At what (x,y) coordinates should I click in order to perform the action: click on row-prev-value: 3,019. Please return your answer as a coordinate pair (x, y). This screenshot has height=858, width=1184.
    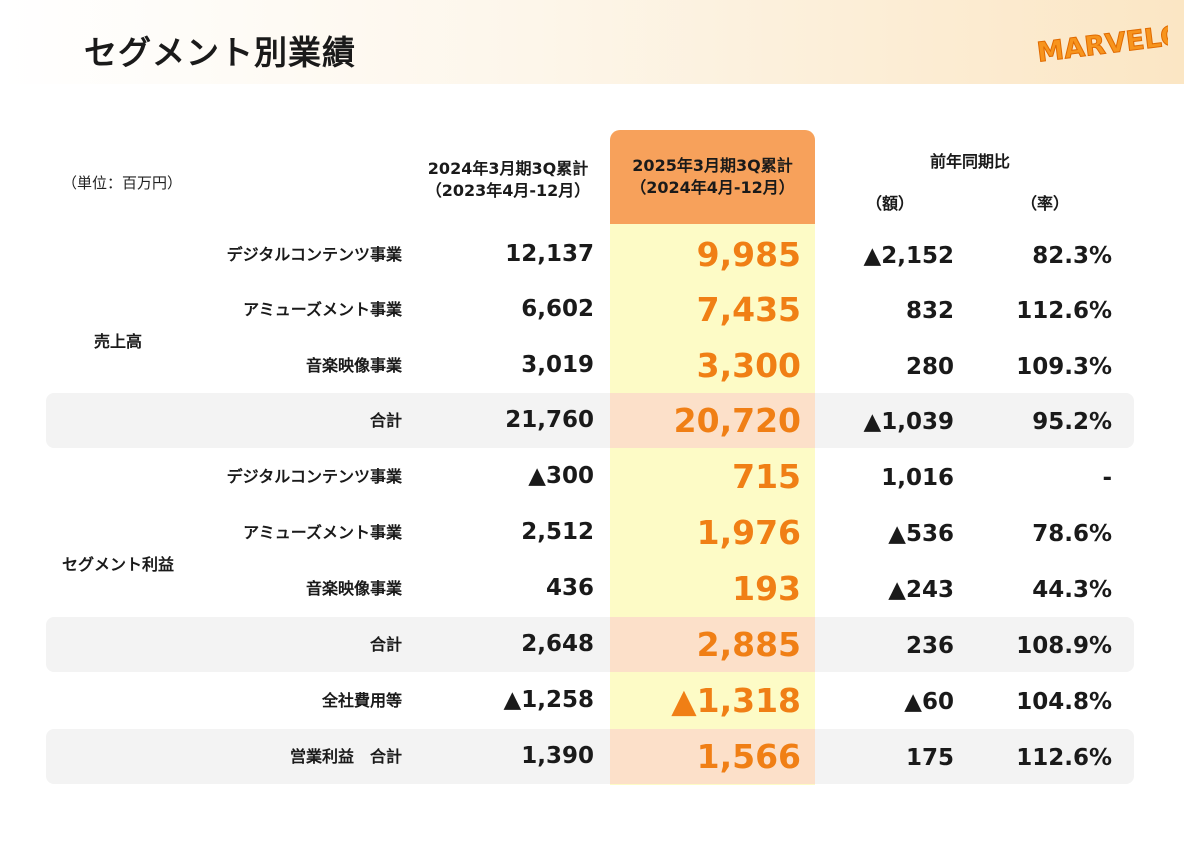
    Looking at the image, I should click on (557, 365).